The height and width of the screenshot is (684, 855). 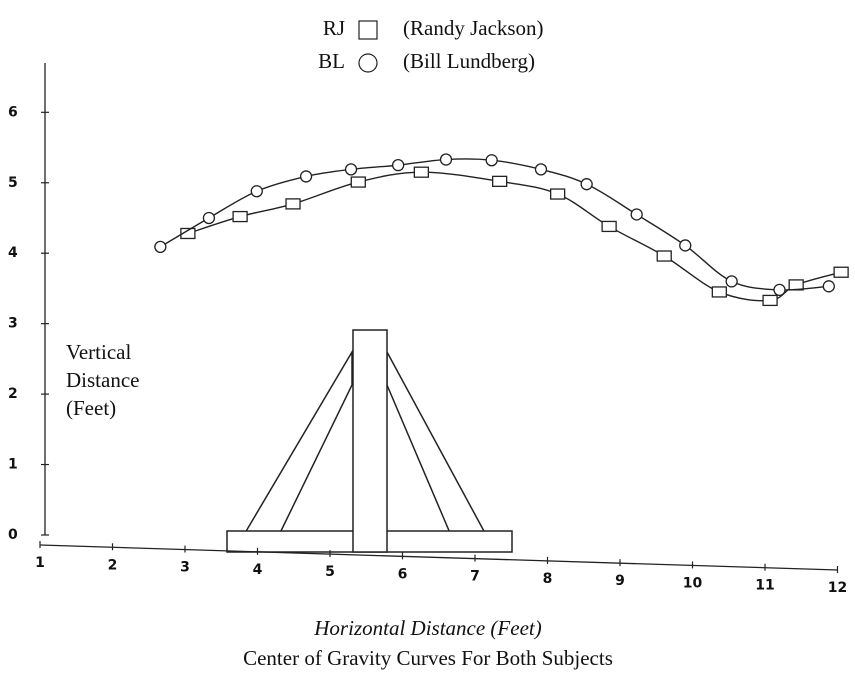 What do you see at coordinates (103, 380) in the screenshot?
I see `y-axis-label: Vertical Distance (Feet)` at bounding box center [103, 380].